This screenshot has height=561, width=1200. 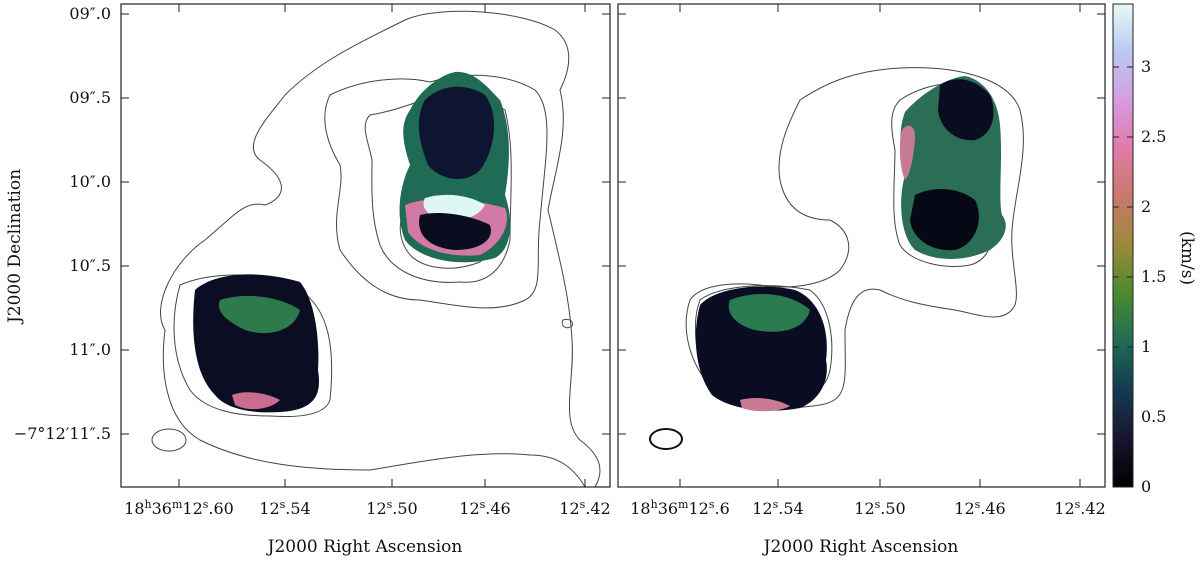 I want to click on right-x-axis-label: J2000 Right Ascension, so click(x=860, y=547).